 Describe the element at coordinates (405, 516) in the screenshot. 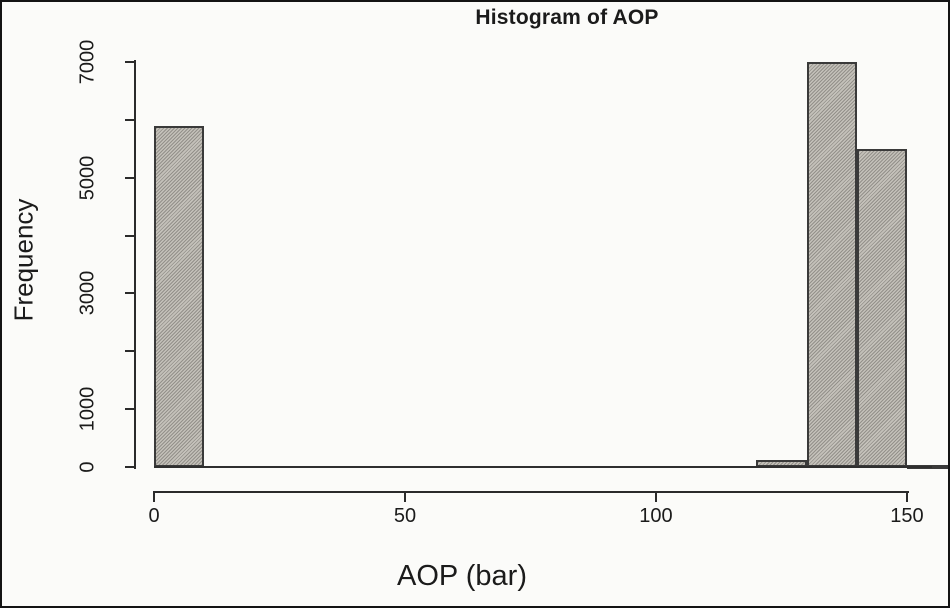

I see `x-tick-label: 50` at that location.